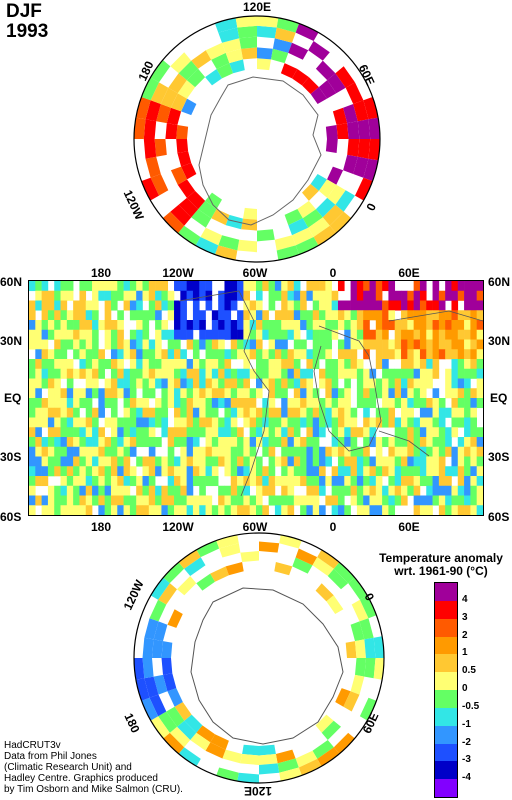  What do you see at coordinates (446, 788) in the screenshot?
I see `legend-swatch` at bounding box center [446, 788].